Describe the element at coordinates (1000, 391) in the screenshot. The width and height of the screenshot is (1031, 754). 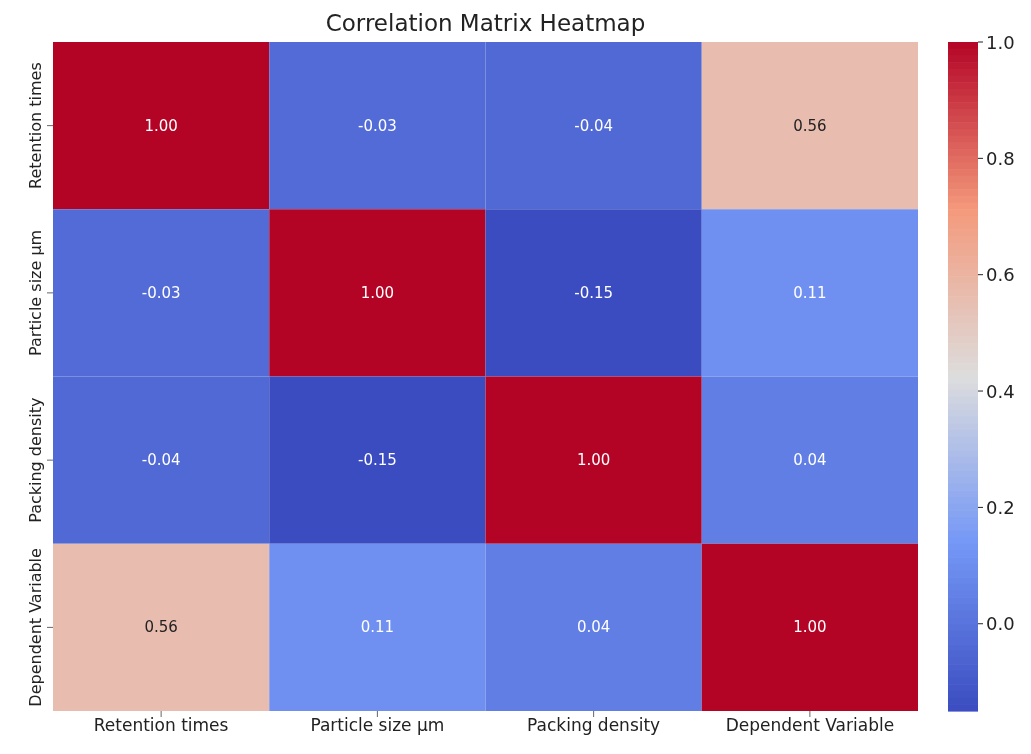
I see `color-bar-label: 0.4` at that location.